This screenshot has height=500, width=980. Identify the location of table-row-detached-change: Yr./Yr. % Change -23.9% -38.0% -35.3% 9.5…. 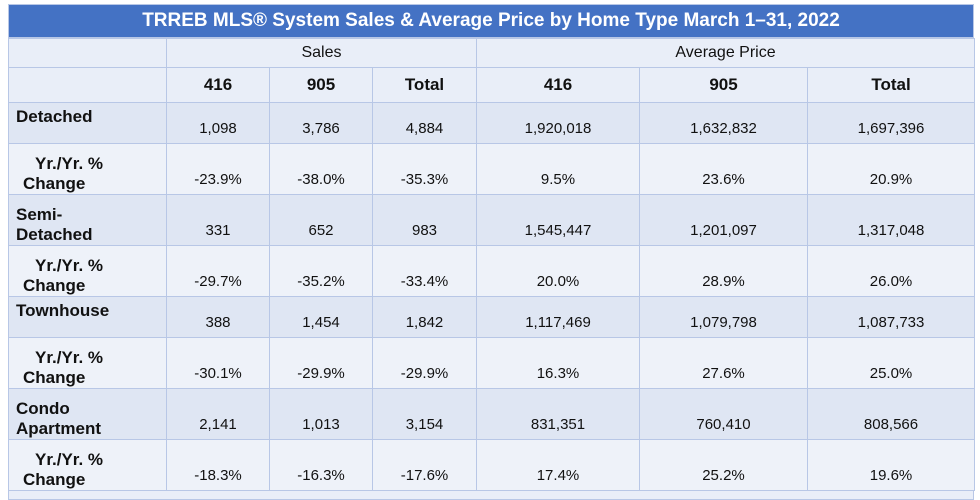
(492, 169).